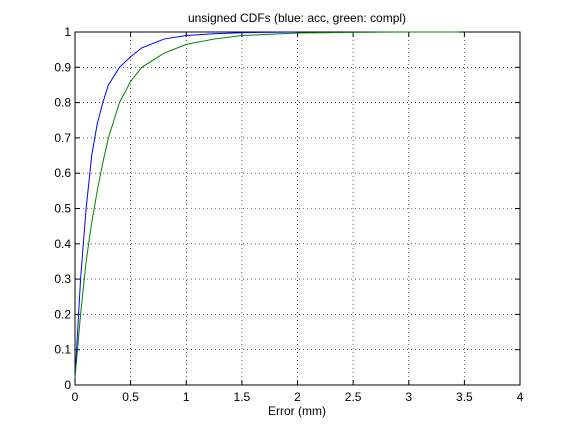  Describe the element at coordinates (297, 18) in the screenshot. I see `chart-title: unsigned CDFs (blue: acc, green: compl)` at that location.